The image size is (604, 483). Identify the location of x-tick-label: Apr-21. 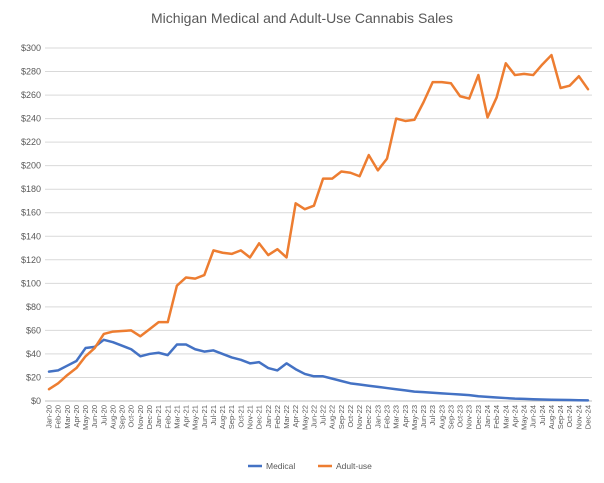
(186, 416).